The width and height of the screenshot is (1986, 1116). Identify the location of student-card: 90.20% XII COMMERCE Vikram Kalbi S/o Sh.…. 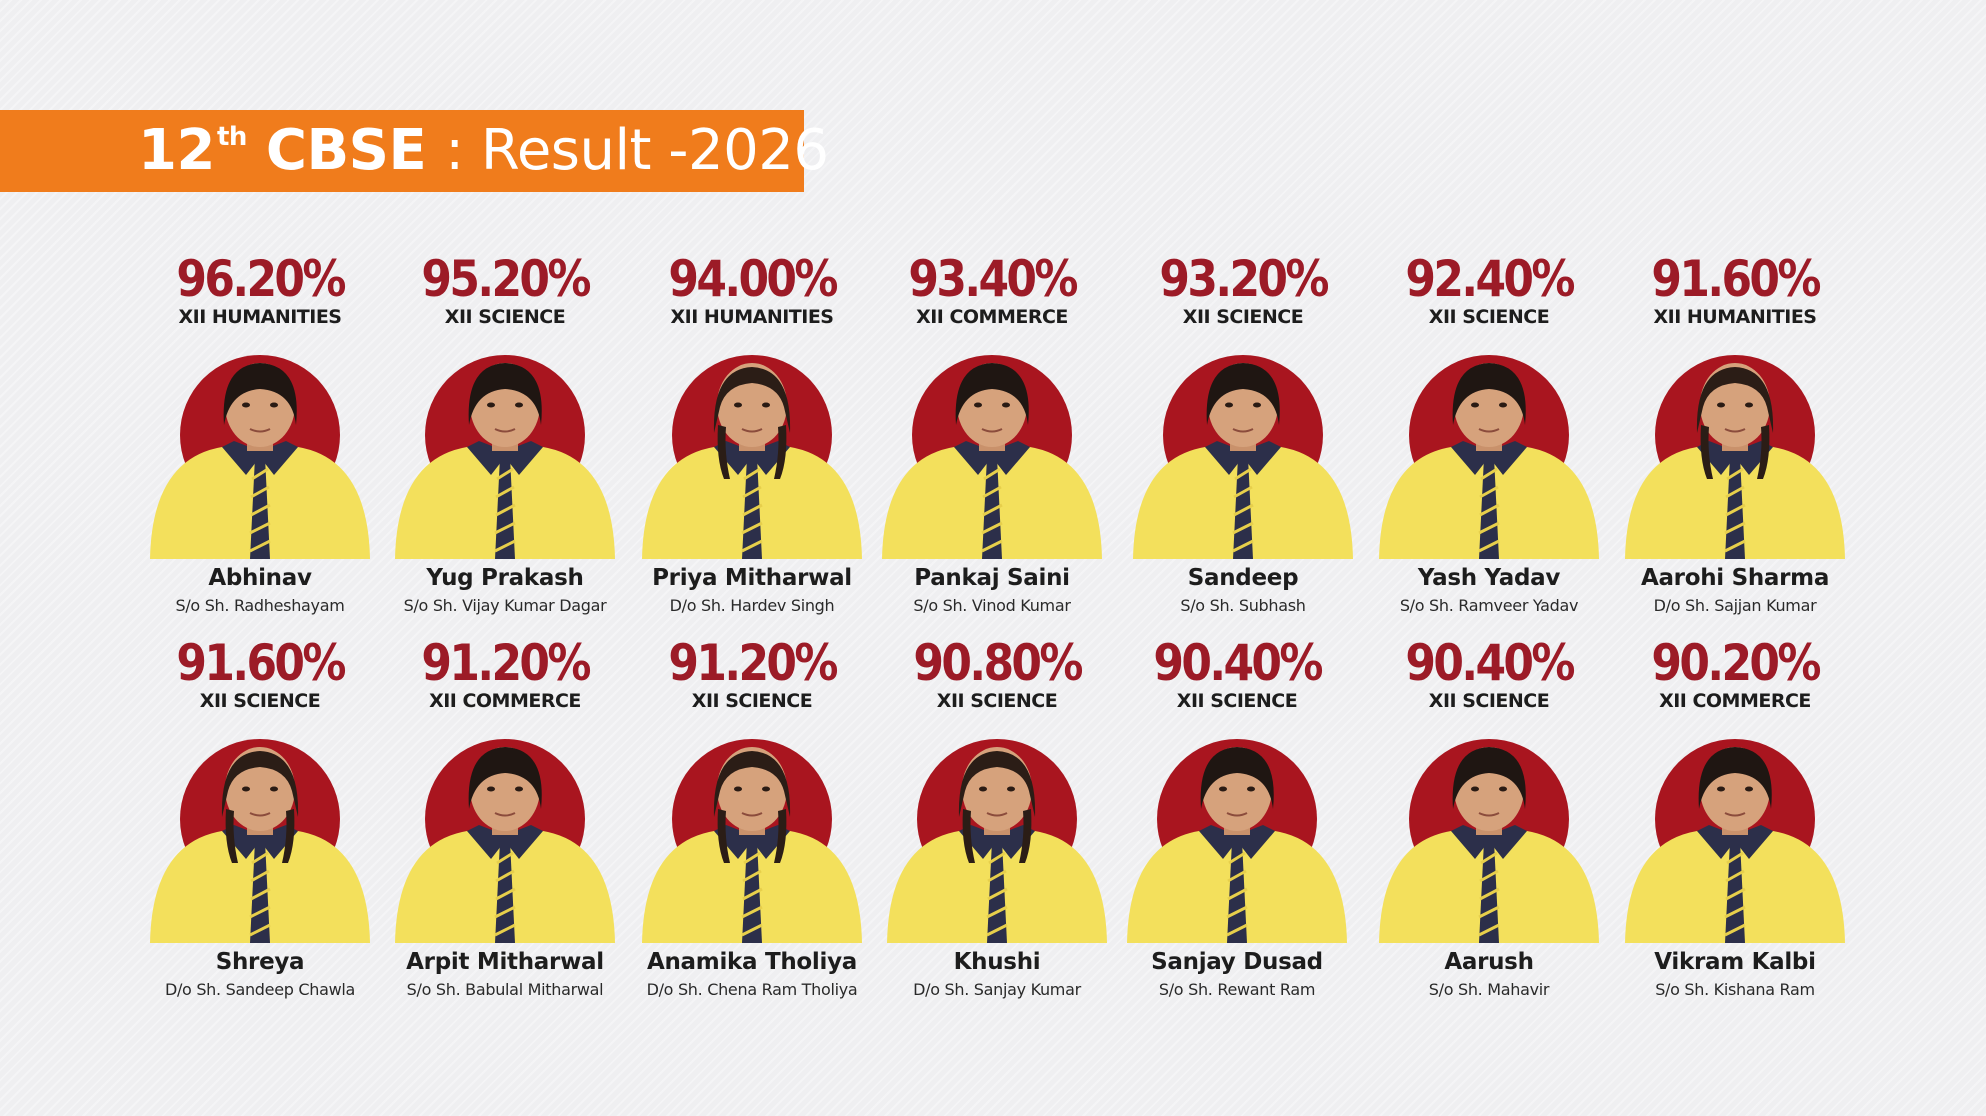
(1735, 828).